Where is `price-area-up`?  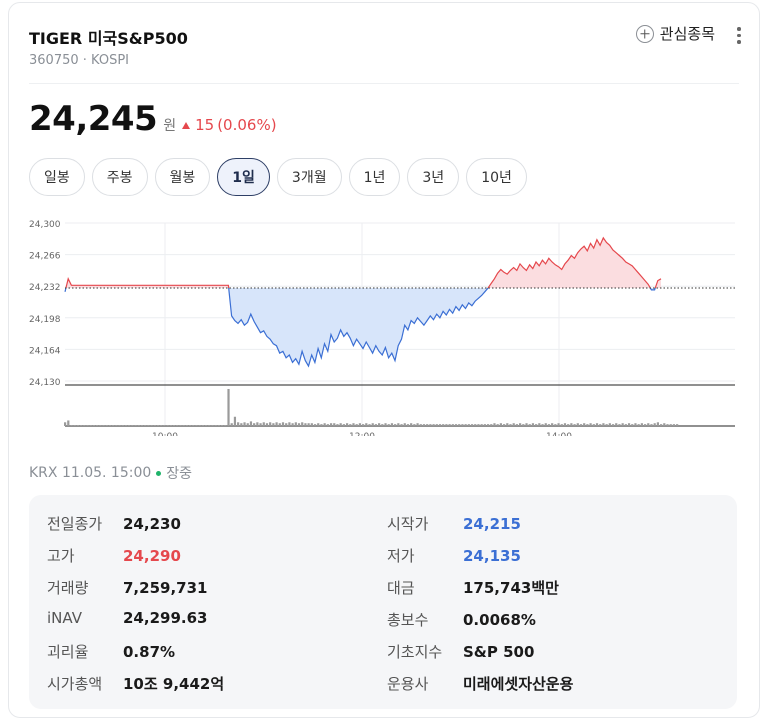
price-area-up is located at coordinates (363, 263).